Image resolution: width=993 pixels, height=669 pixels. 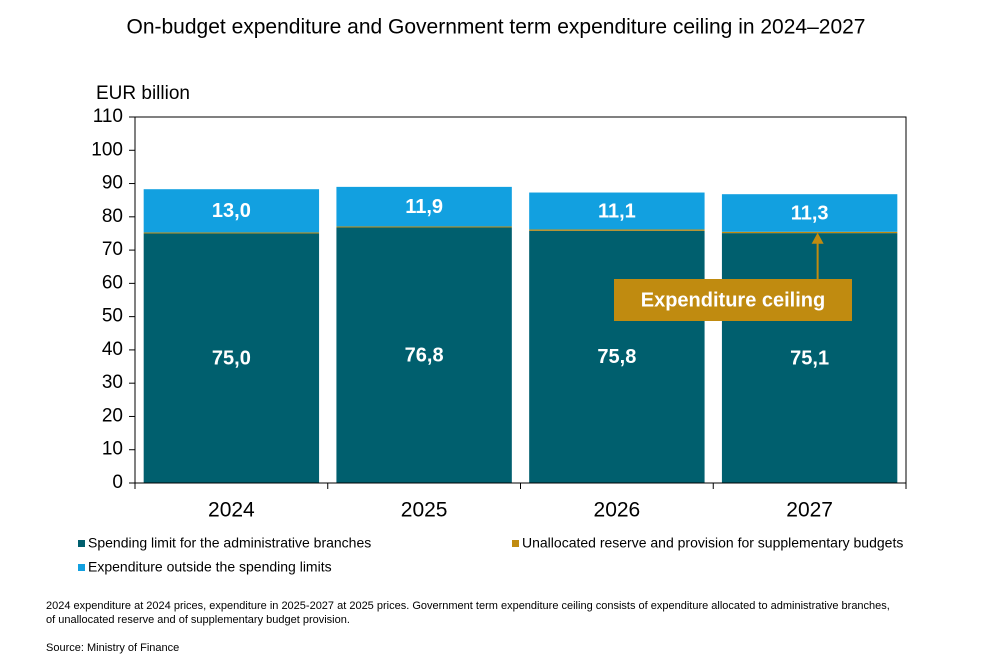 I want to click on y-tick-label: 50, so click(x=112, y=316).